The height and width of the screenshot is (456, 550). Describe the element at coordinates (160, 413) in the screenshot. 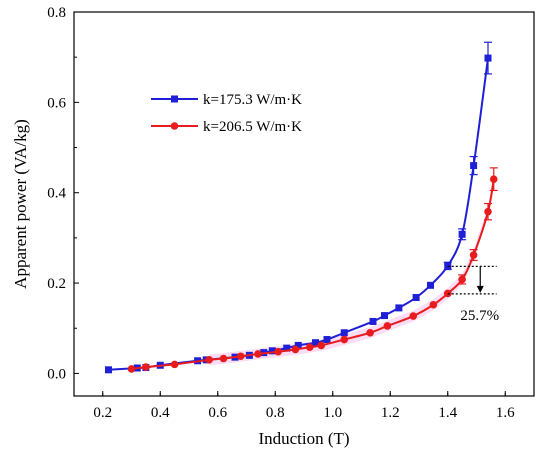

I see `x-tick-label: 0.4` at that location.